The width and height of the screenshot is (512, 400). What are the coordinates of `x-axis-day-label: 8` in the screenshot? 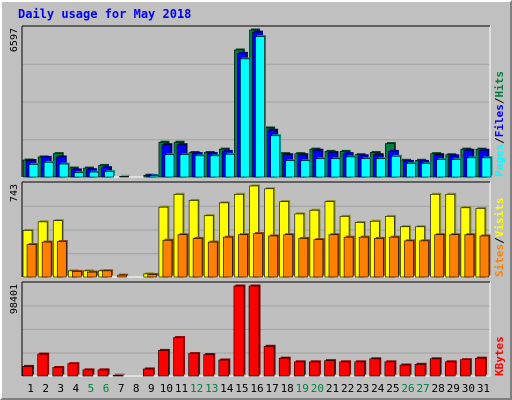 It's located at (136, 388).